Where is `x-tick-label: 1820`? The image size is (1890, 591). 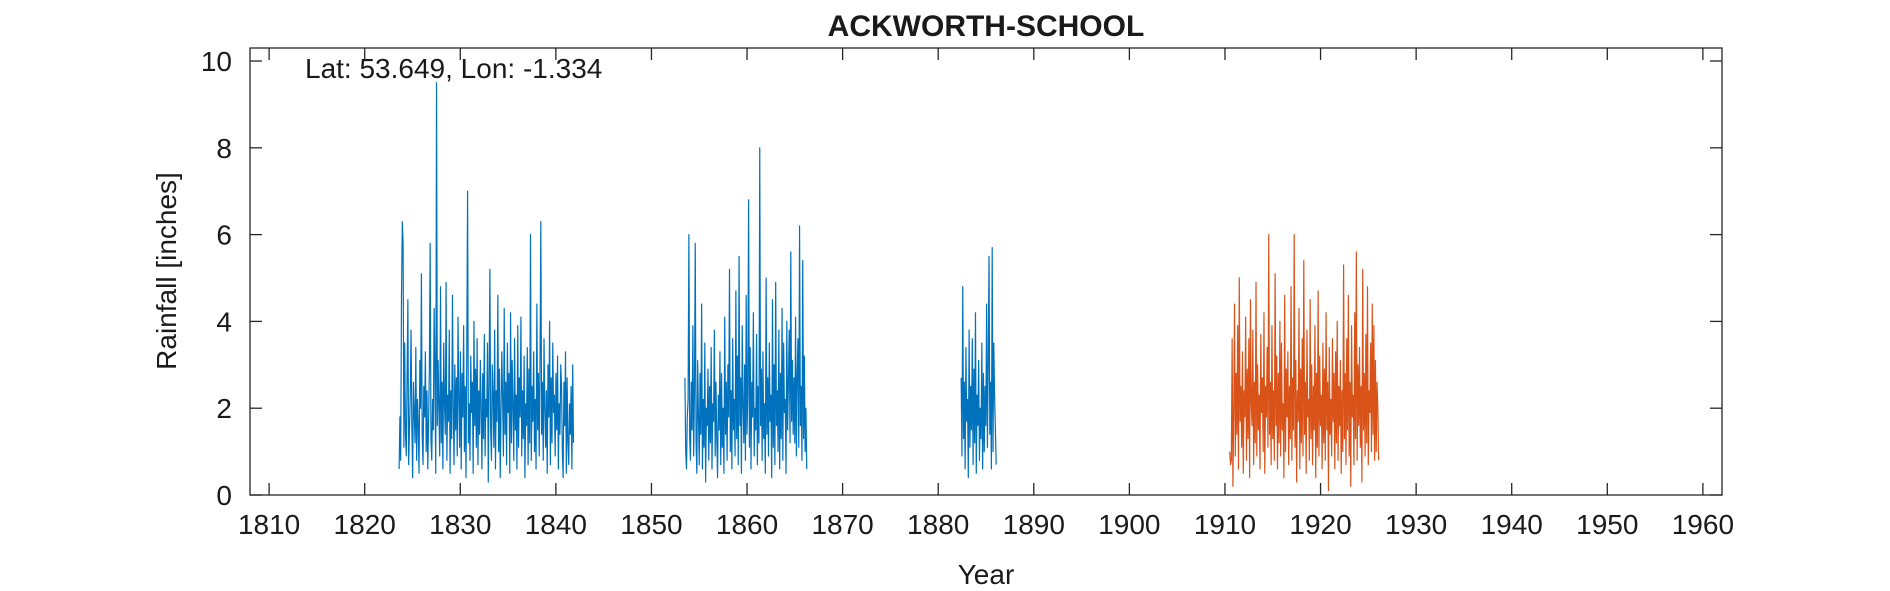 x-tick-label: 1820 is located at coordinates (365, 524).